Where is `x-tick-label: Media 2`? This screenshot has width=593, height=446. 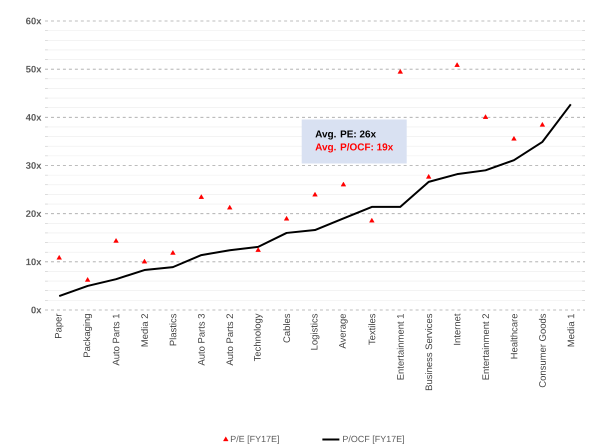 x-tick-label: Media 2 is located at coordinates (144, 330).